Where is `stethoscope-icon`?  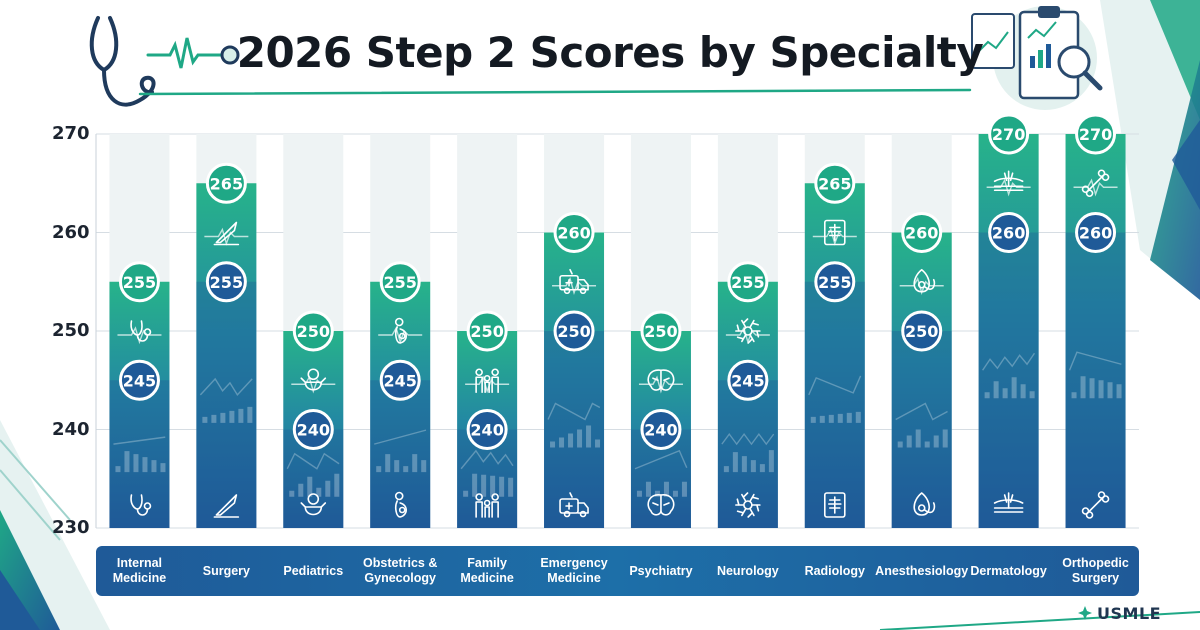
stethoscope-icon is located at coordinates (141, 331).